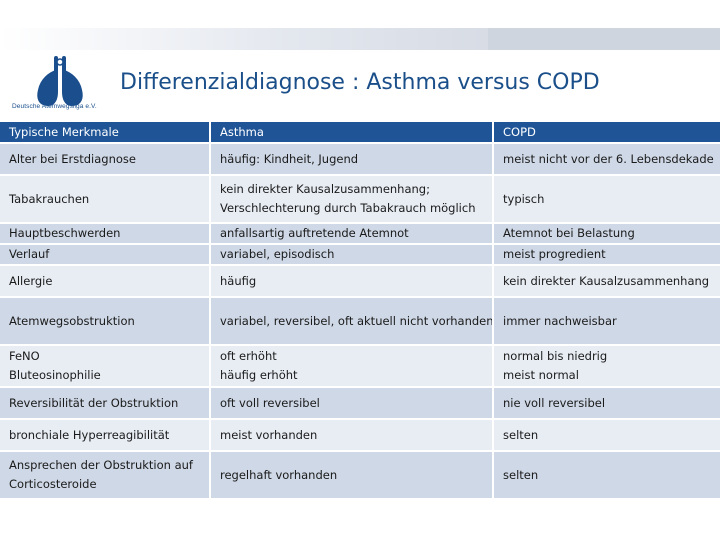 The width and height of the screenshot is (720, 540). What do you see at coordinates (325, 189) in the screenshot?
I see `asthma-cell-line: kein direkter Kausalzusammenhang;` at bounding box center [325, 189].